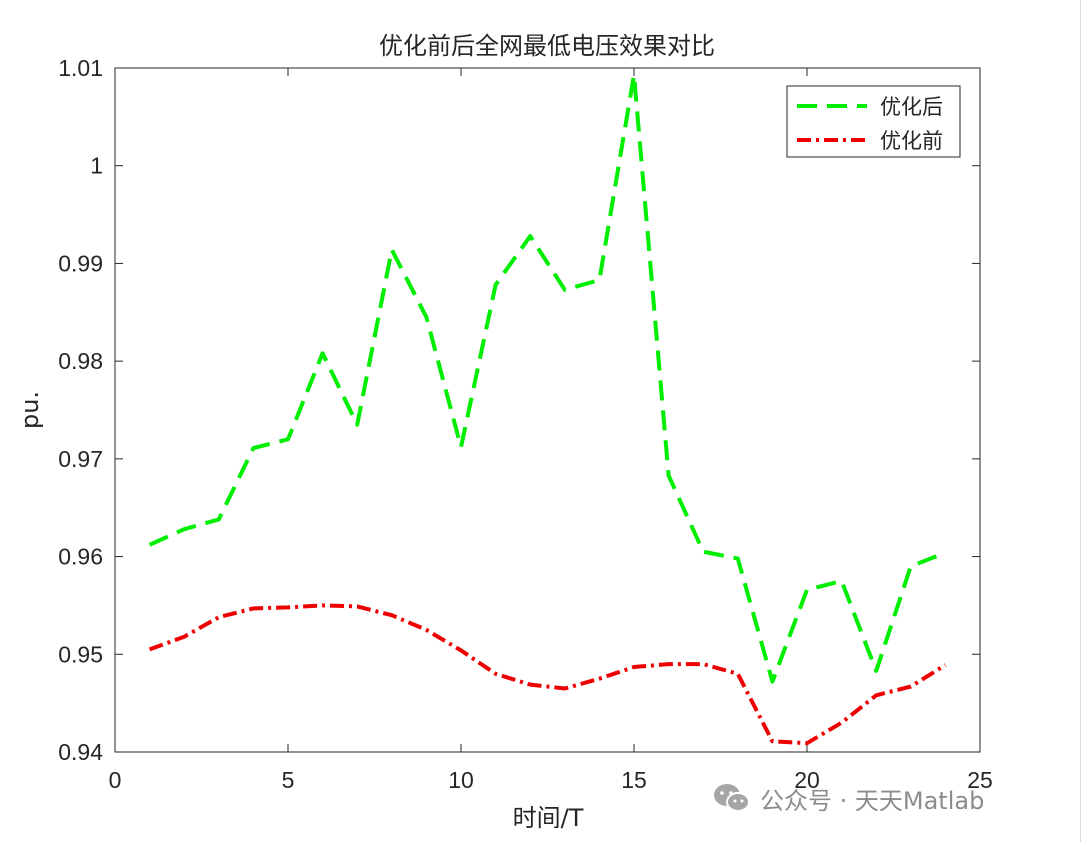 The width and height of the screenshot is (1089, 846). I want to click on x-tick-label: 20, so click(807, 780).